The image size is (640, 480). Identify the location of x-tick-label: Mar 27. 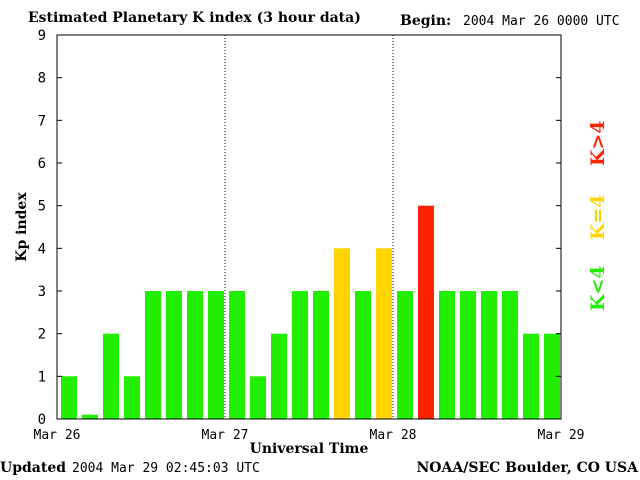
(225, 435).